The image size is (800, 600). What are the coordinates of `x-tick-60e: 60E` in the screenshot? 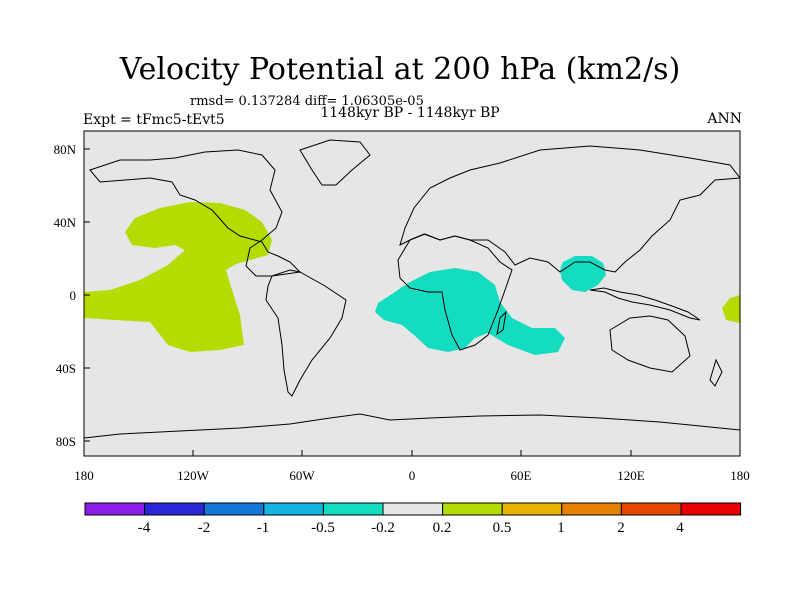 It's located at (521, 475).